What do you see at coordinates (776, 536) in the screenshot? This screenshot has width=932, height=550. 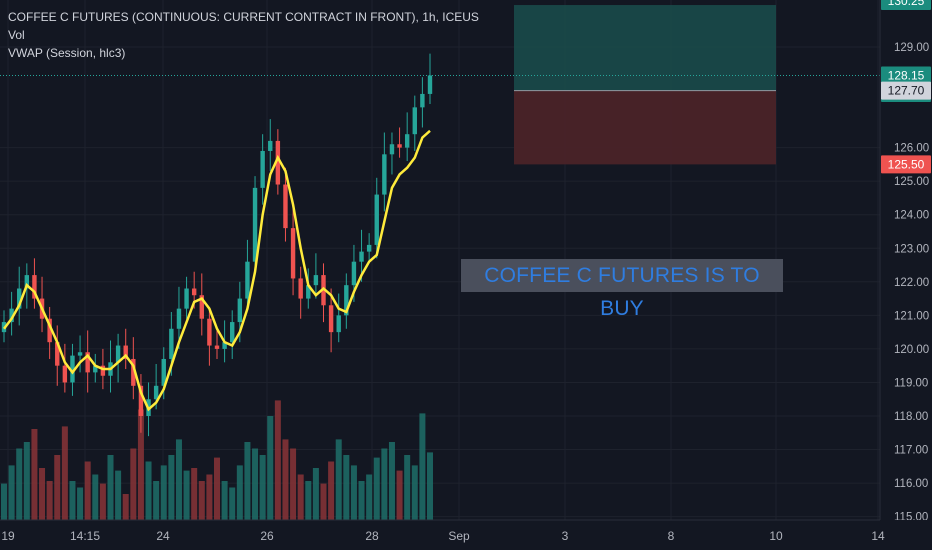 I see `time-tick-label: 10` at bounding box center [776, 536].